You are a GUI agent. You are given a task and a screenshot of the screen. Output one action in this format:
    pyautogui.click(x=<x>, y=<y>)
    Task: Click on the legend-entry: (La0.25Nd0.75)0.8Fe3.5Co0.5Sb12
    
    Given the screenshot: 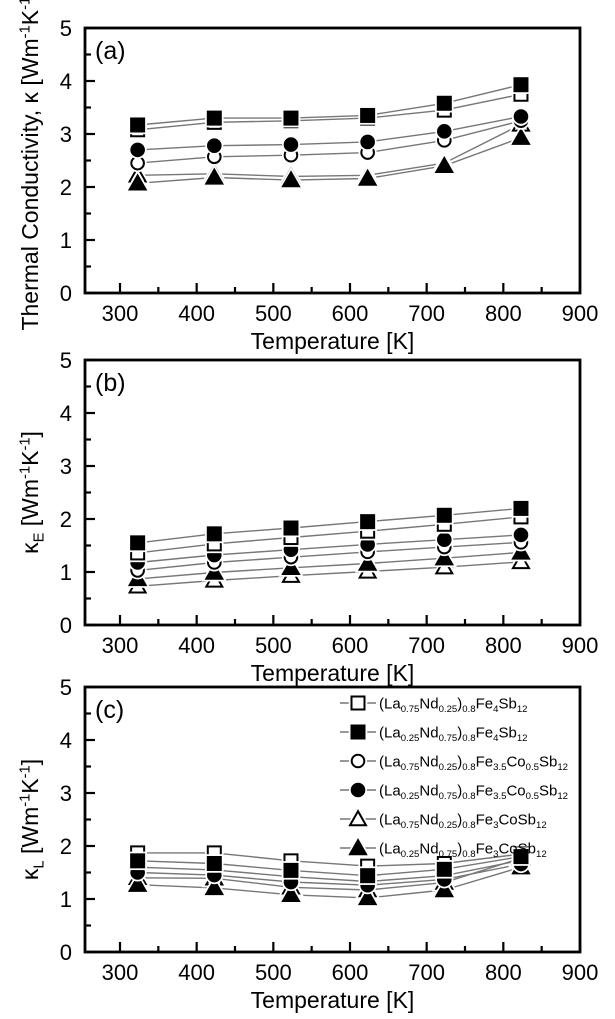 What is the action you would take?
    pyautogui.click(x=454, y=791)
    